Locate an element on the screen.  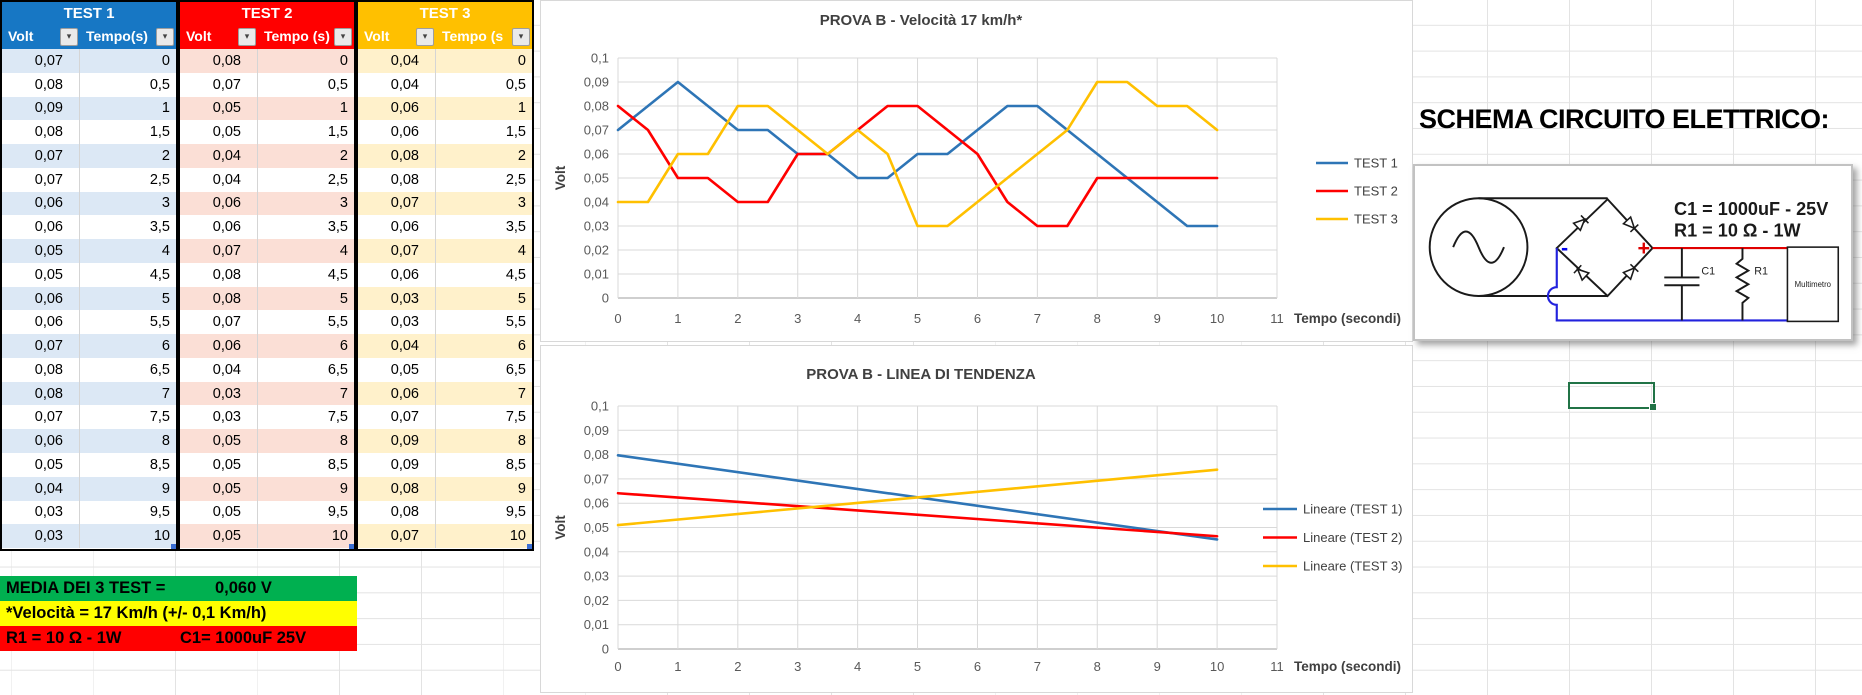
cell-tempo: 0 is located at coordinates (343, 60).